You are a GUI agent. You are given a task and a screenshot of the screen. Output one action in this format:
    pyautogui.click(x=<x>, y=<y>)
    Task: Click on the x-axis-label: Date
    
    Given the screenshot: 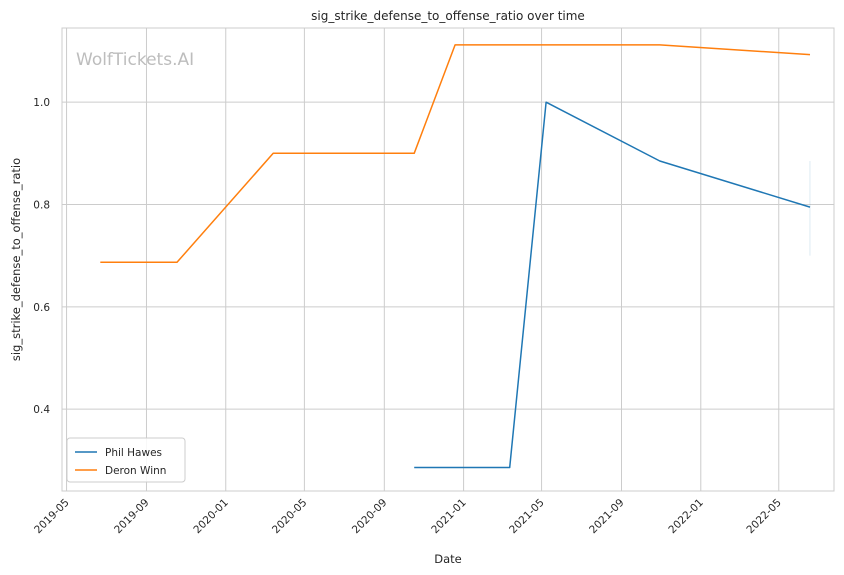 What is the action you would take?
    pyautogui.click(x=448, y=559)
    